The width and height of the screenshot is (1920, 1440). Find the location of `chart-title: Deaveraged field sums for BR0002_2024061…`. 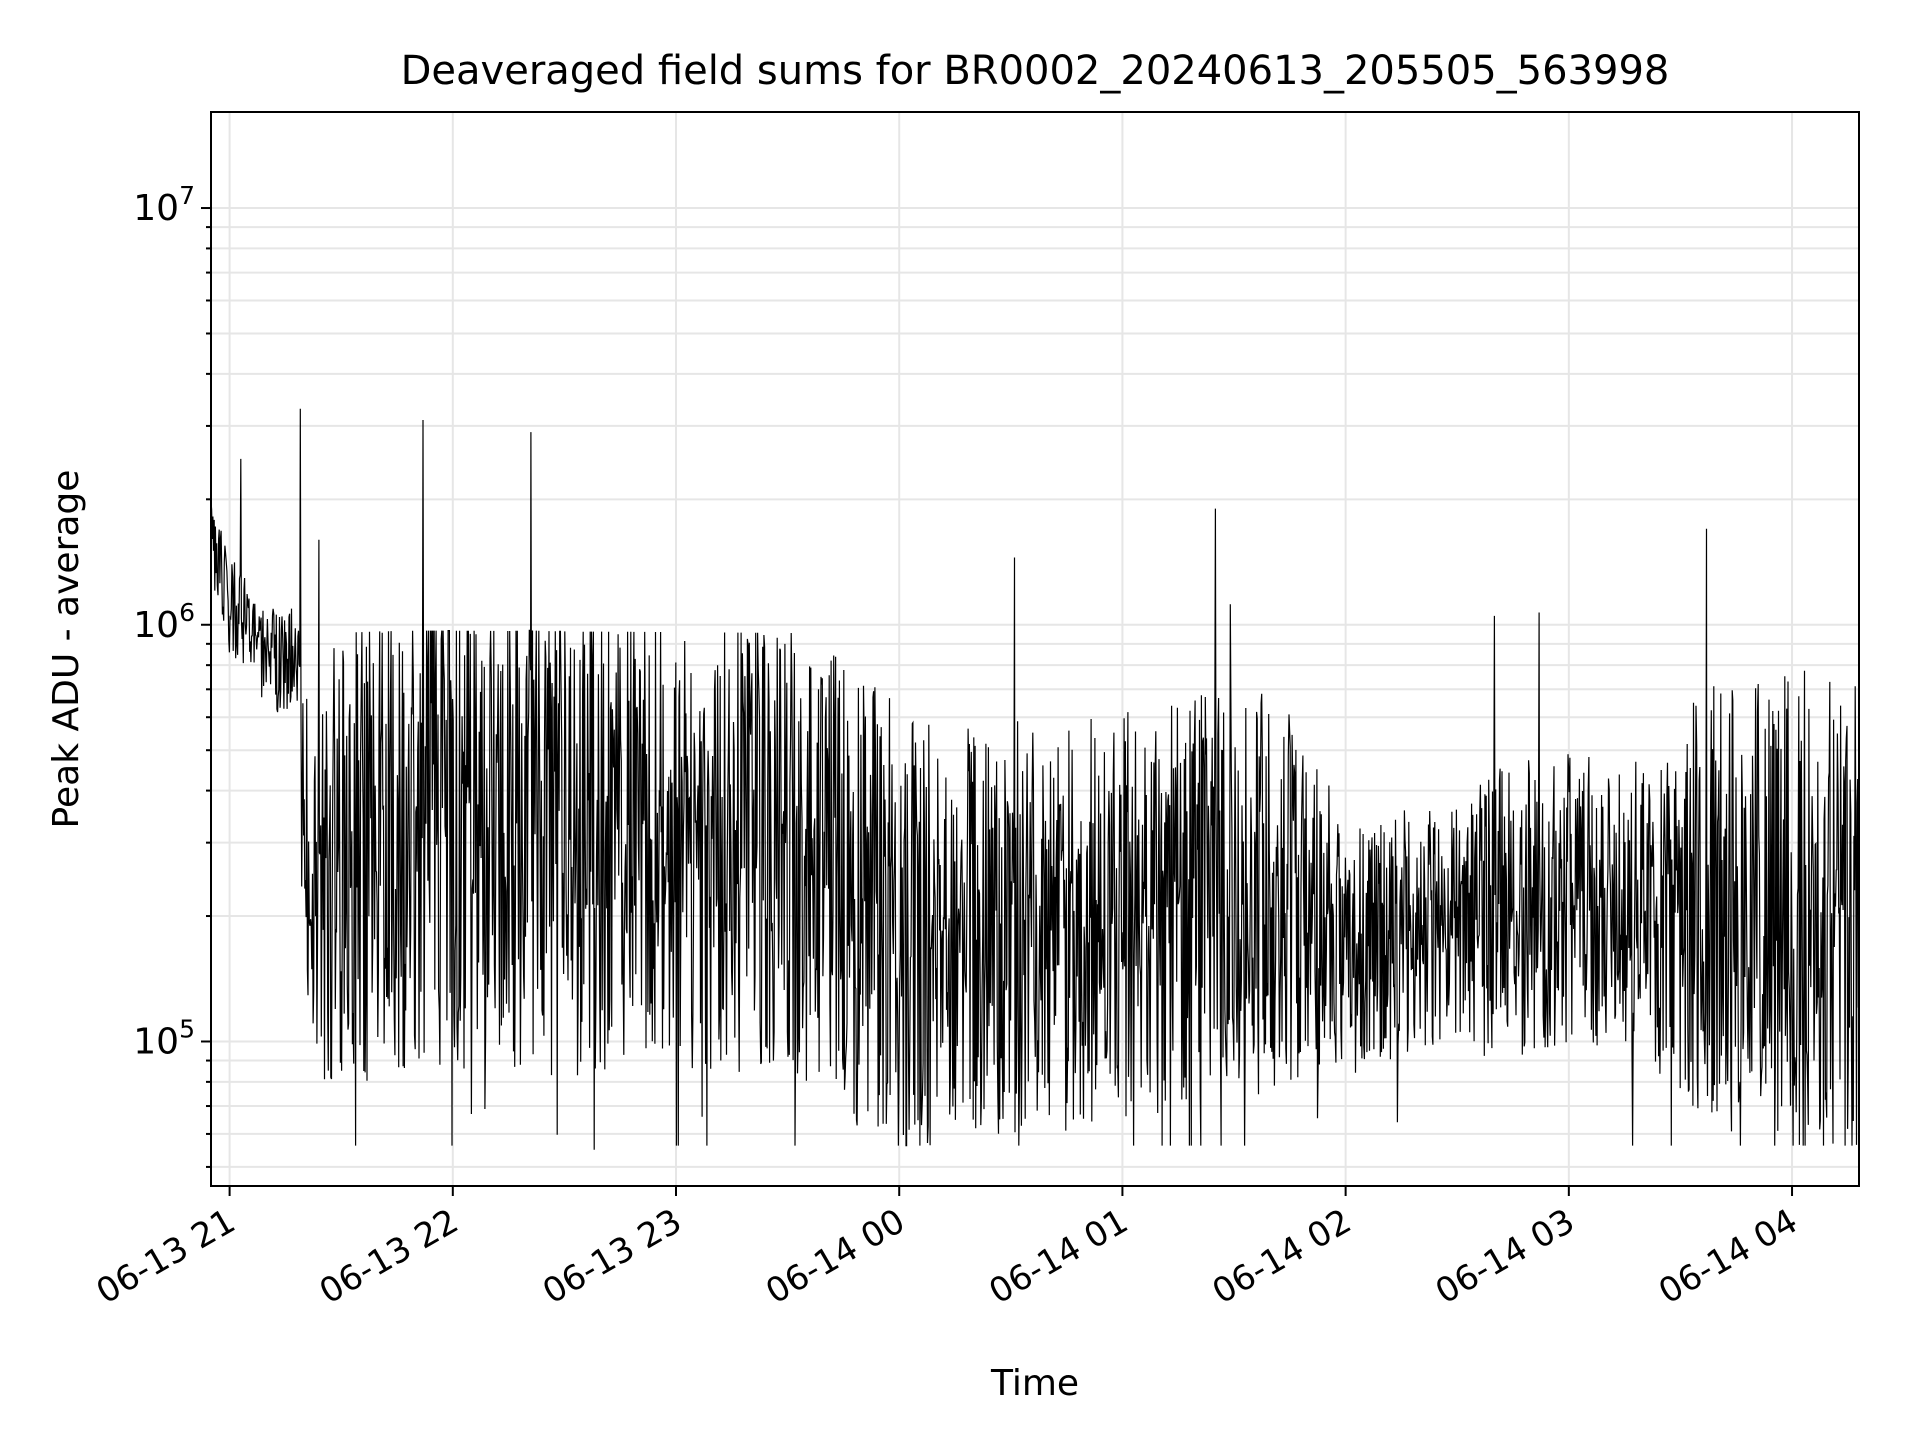

chart-title: Deaveraged field sums for BR0002_2024061… is located at coordinates (1035, 71).